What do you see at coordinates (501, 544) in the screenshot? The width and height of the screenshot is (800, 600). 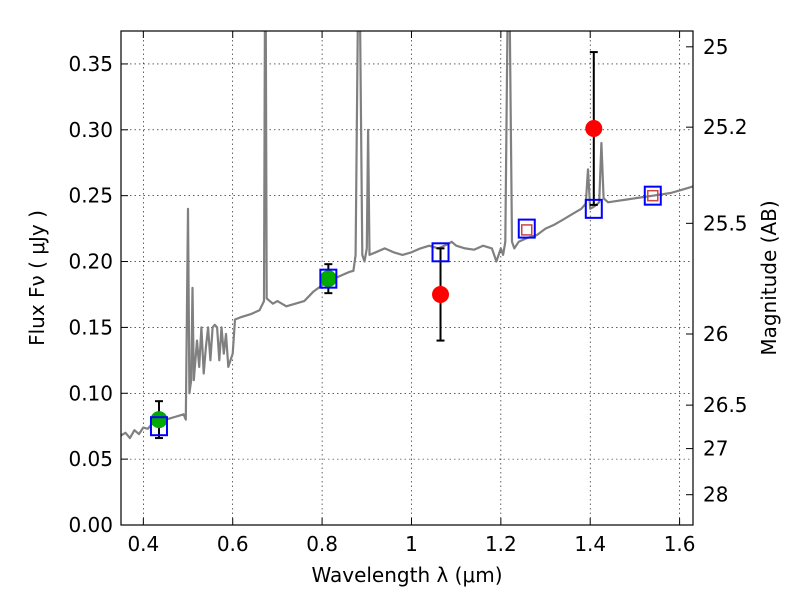 I see `x-tick-label: 1.2` at bounding box center [501, 544].